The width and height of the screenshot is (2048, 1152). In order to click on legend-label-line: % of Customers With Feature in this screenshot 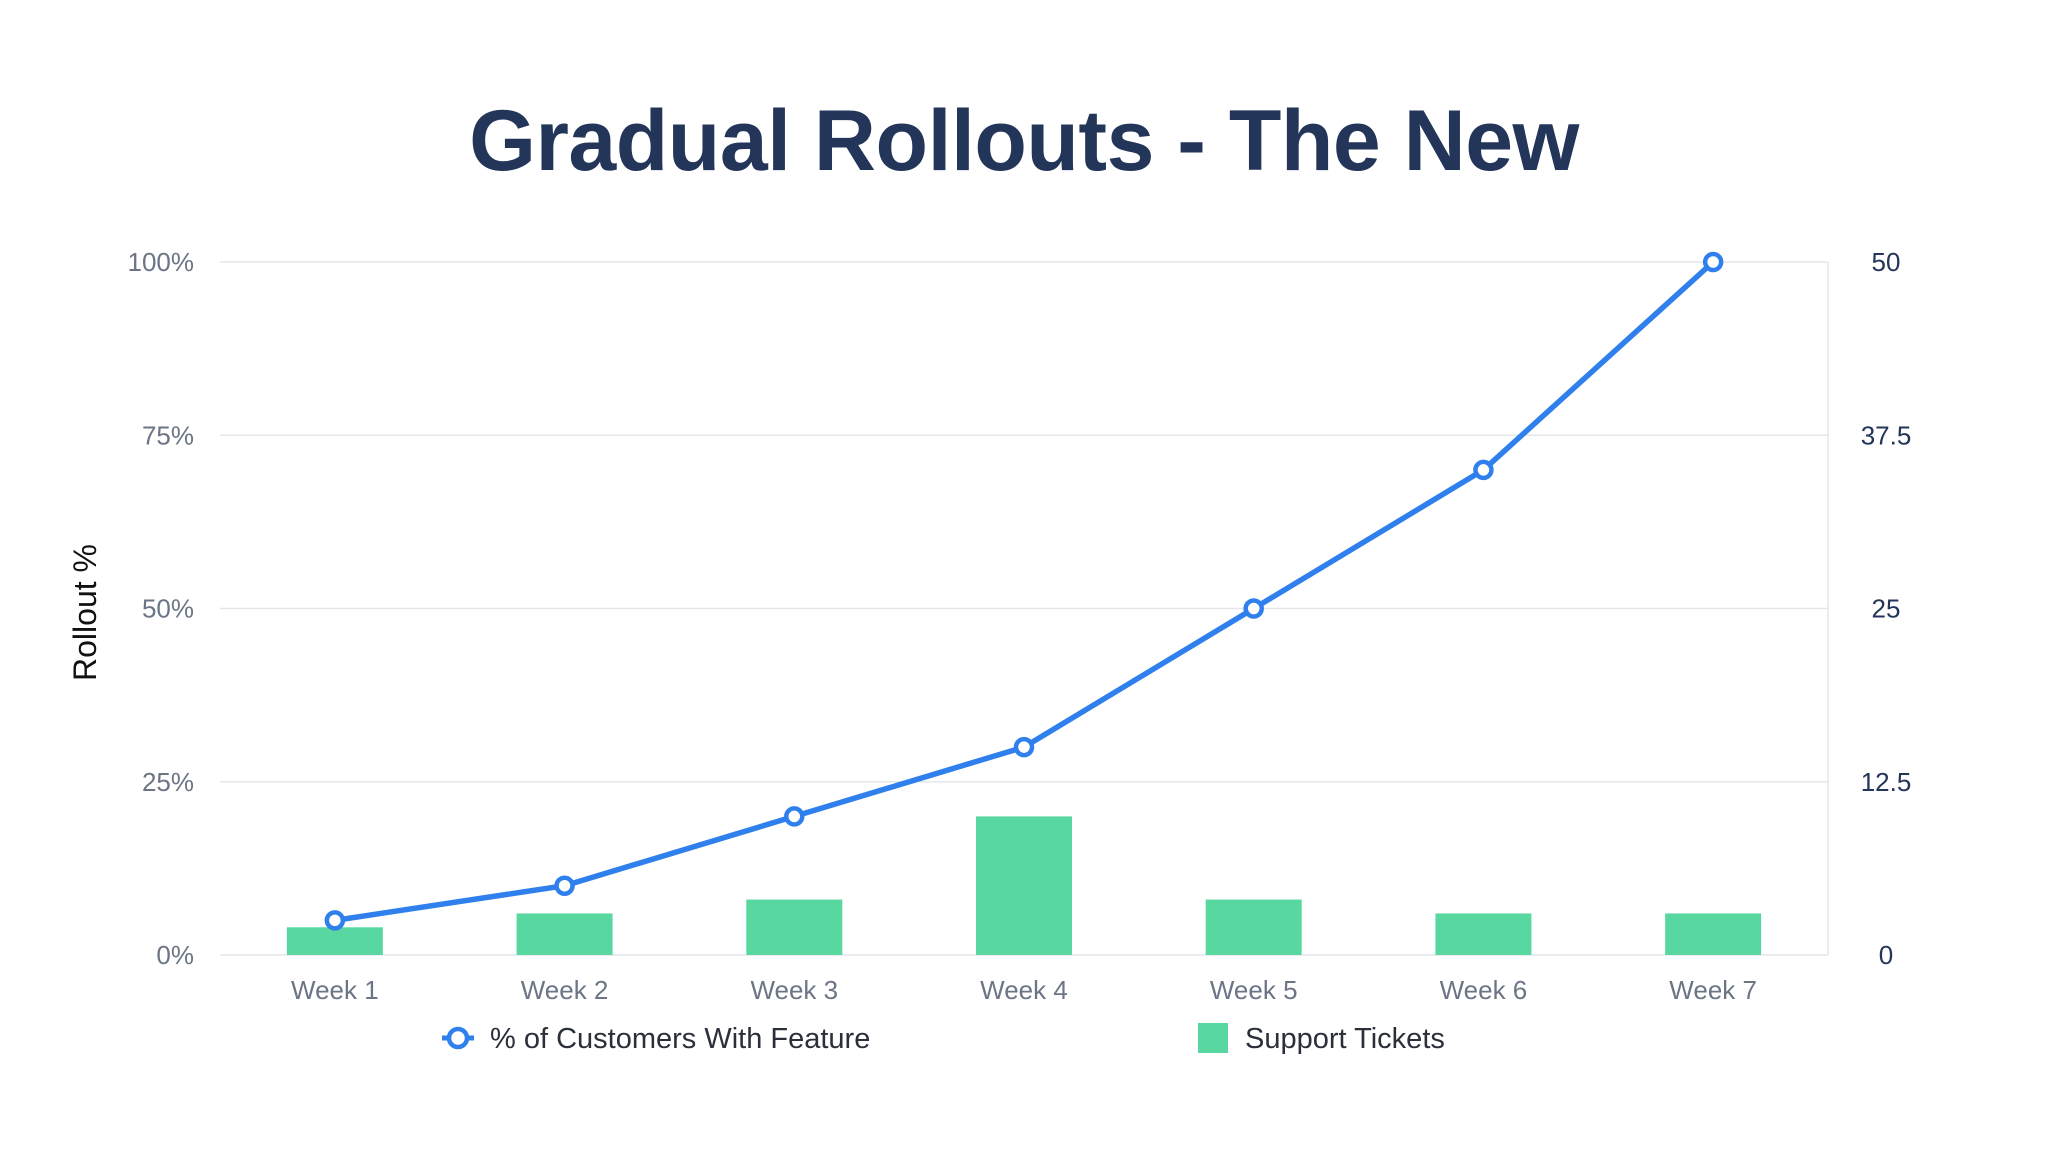, I will do `click(680, 1039)`.